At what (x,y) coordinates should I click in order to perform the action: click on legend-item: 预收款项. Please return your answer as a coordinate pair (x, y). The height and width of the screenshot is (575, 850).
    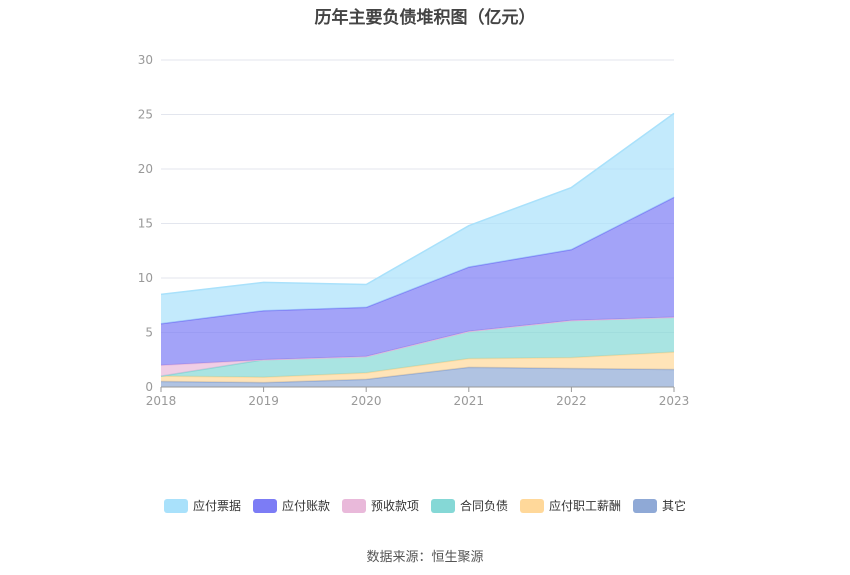
    Looking at the image, I should click on (380, 506).